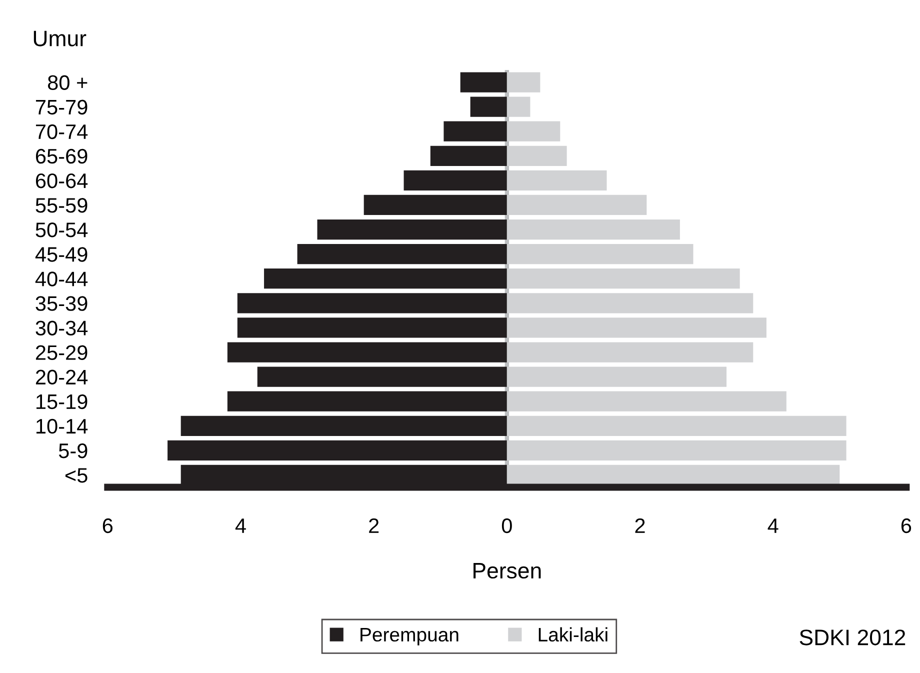 The image size is (920, 673). What do you see at coordinates (60, 38) in the screenshot?
I see `y-axis-title: Umur` at bounding box center [60, 38].